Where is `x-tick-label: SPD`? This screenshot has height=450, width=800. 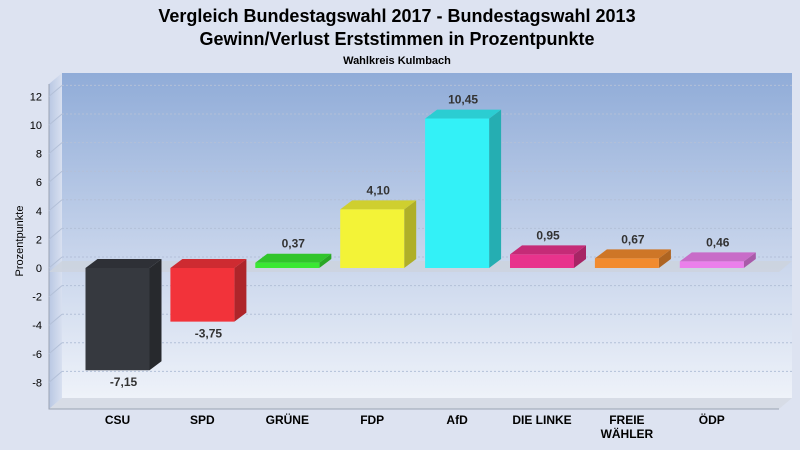 x-tick-label: SPD is located at coordinates (202, 420).